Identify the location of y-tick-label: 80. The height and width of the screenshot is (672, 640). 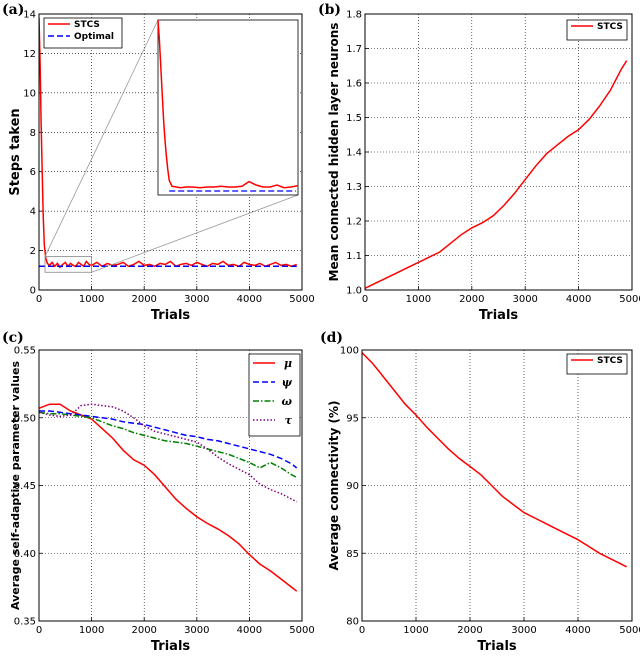
(352, 622).